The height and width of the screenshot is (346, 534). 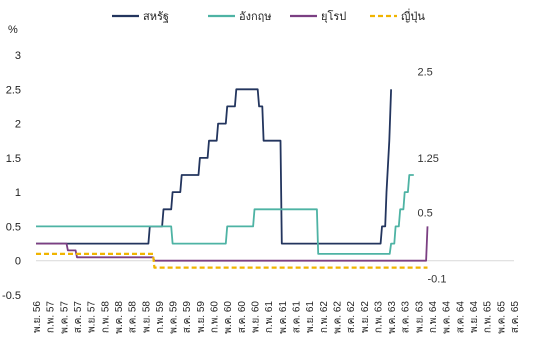 I want to click on x-tick-label: พ.ย. 56, so click(x=37, y=317).